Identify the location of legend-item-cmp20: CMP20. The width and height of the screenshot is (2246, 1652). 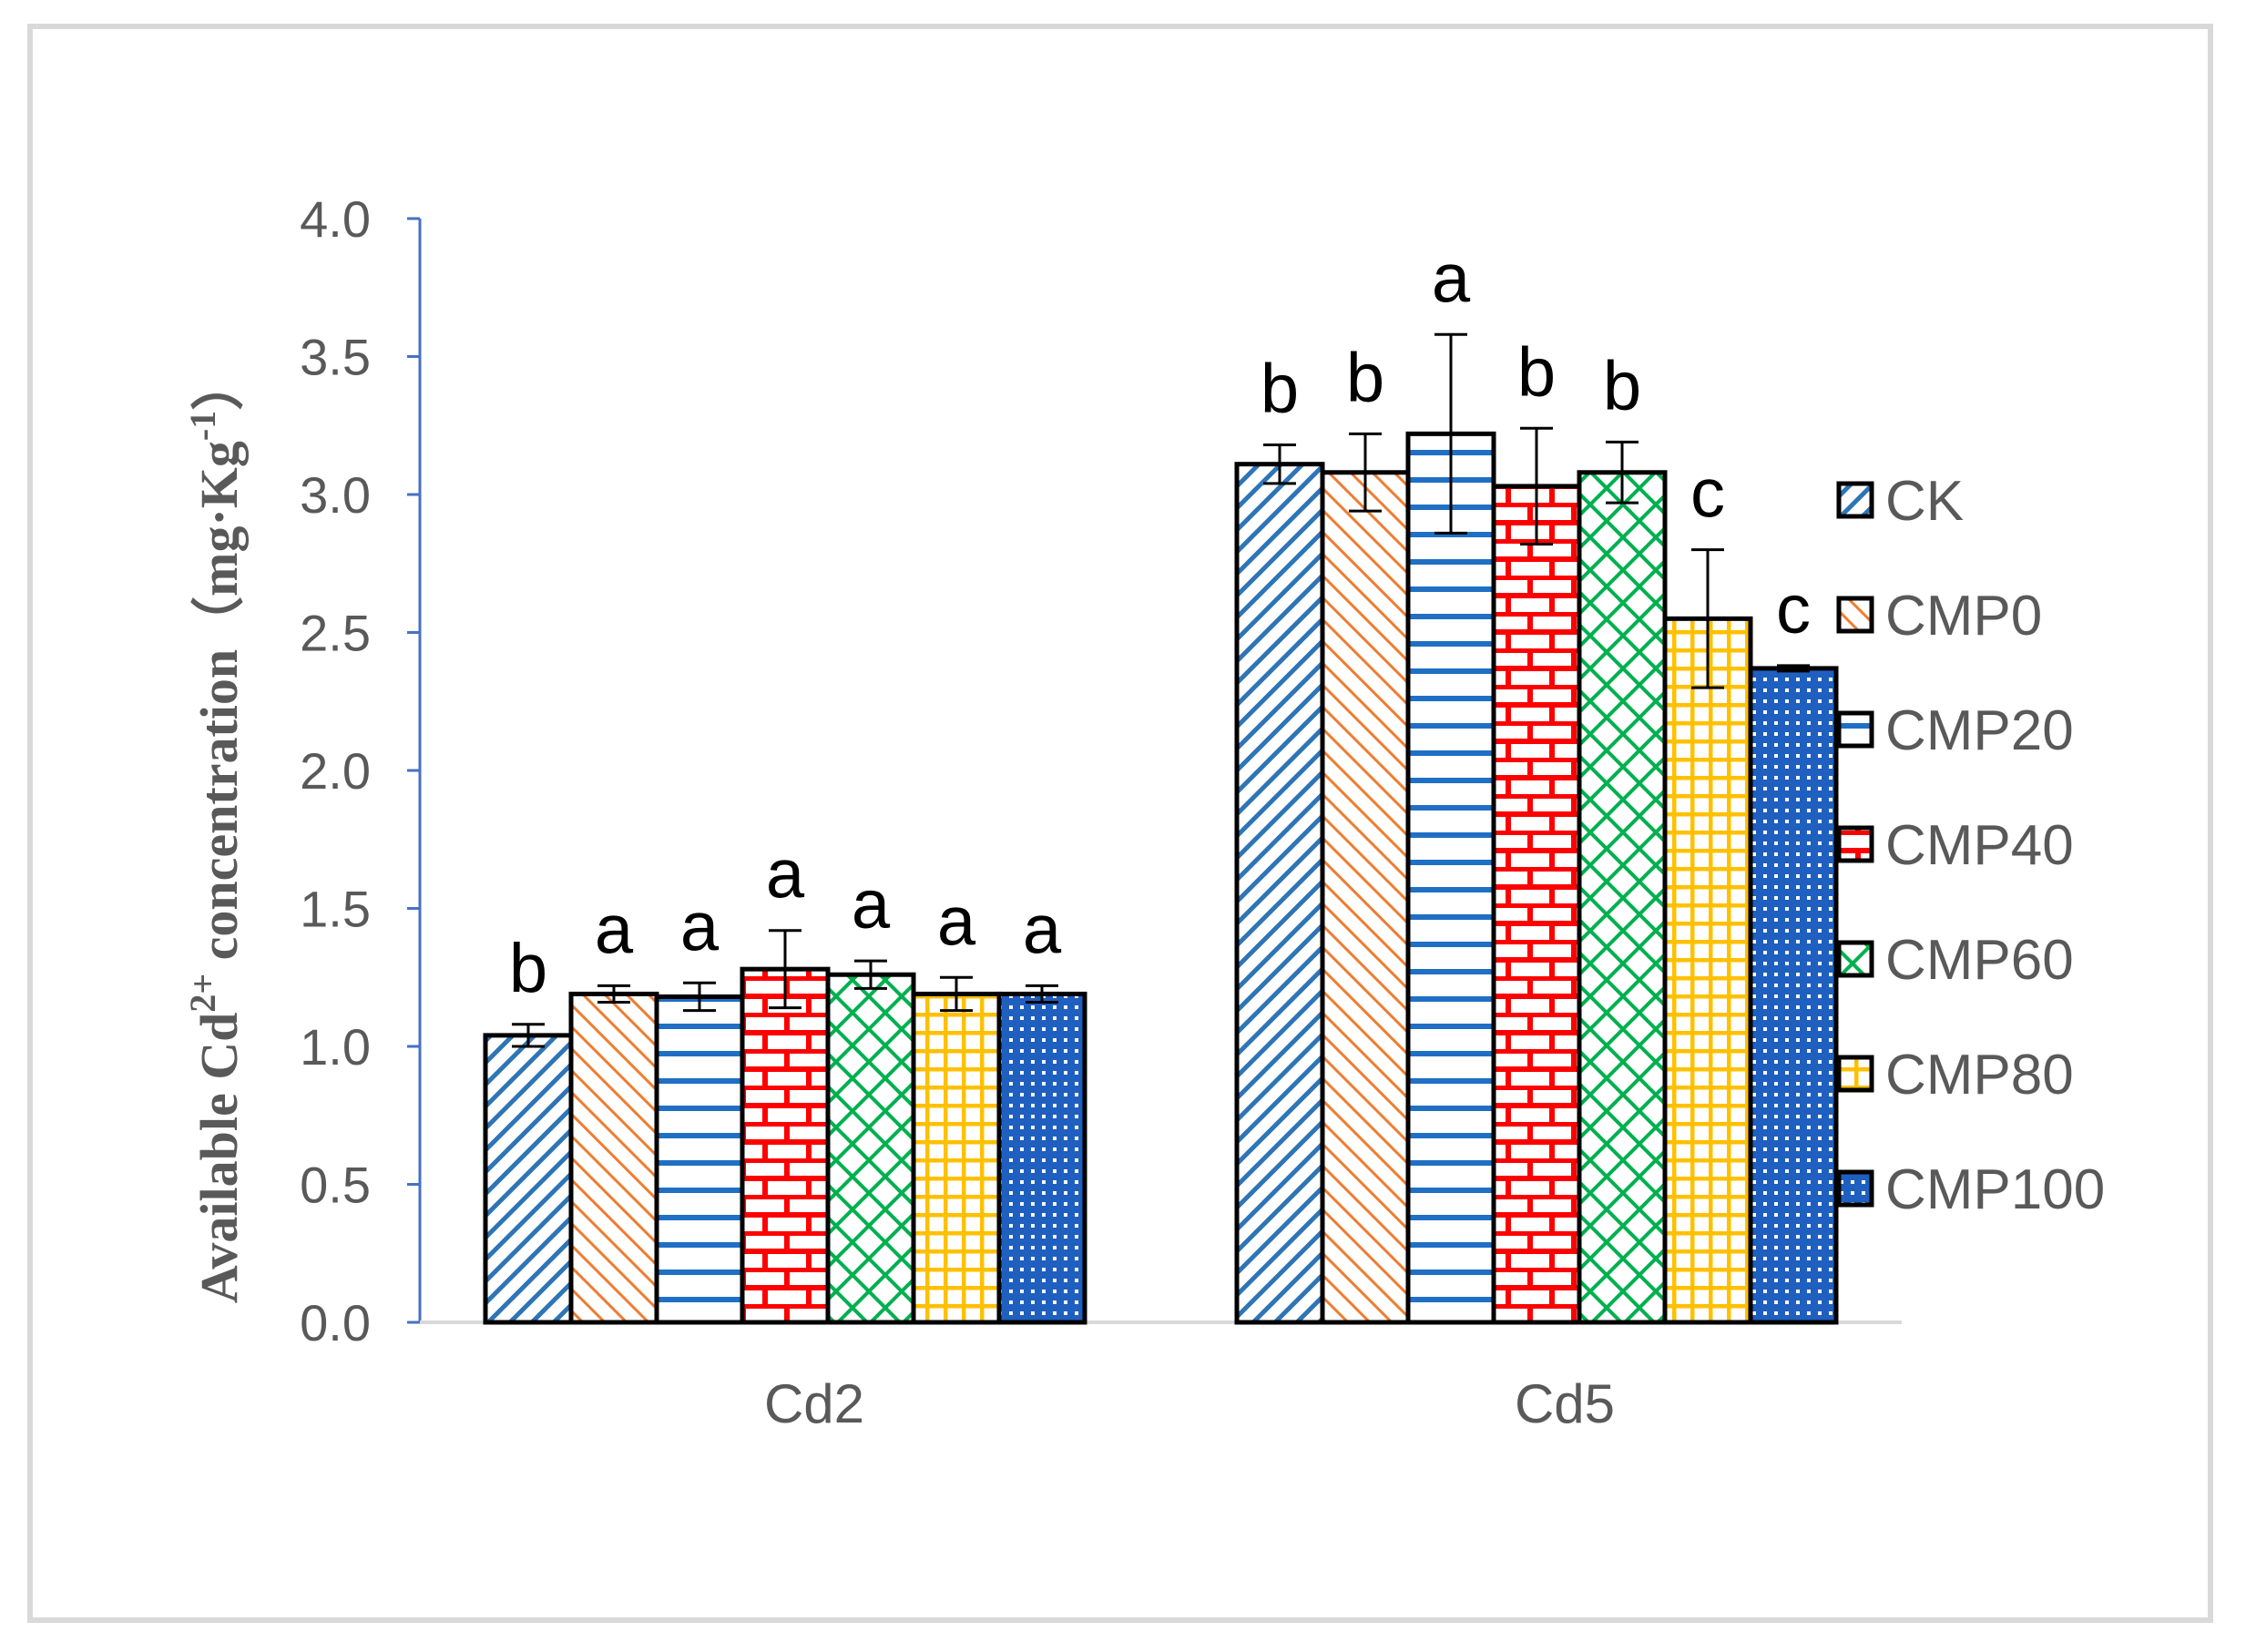
(1955, 730).